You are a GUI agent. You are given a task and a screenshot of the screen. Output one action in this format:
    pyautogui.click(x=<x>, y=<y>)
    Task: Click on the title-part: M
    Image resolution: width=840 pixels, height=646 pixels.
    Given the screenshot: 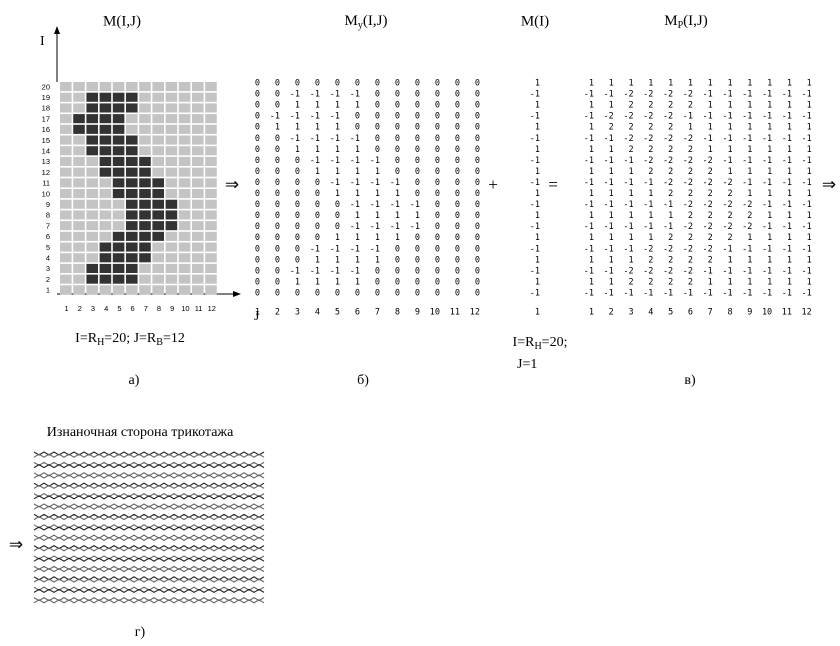 What is the action you would take?
    pyautogui.click(x=670, y=21)
    